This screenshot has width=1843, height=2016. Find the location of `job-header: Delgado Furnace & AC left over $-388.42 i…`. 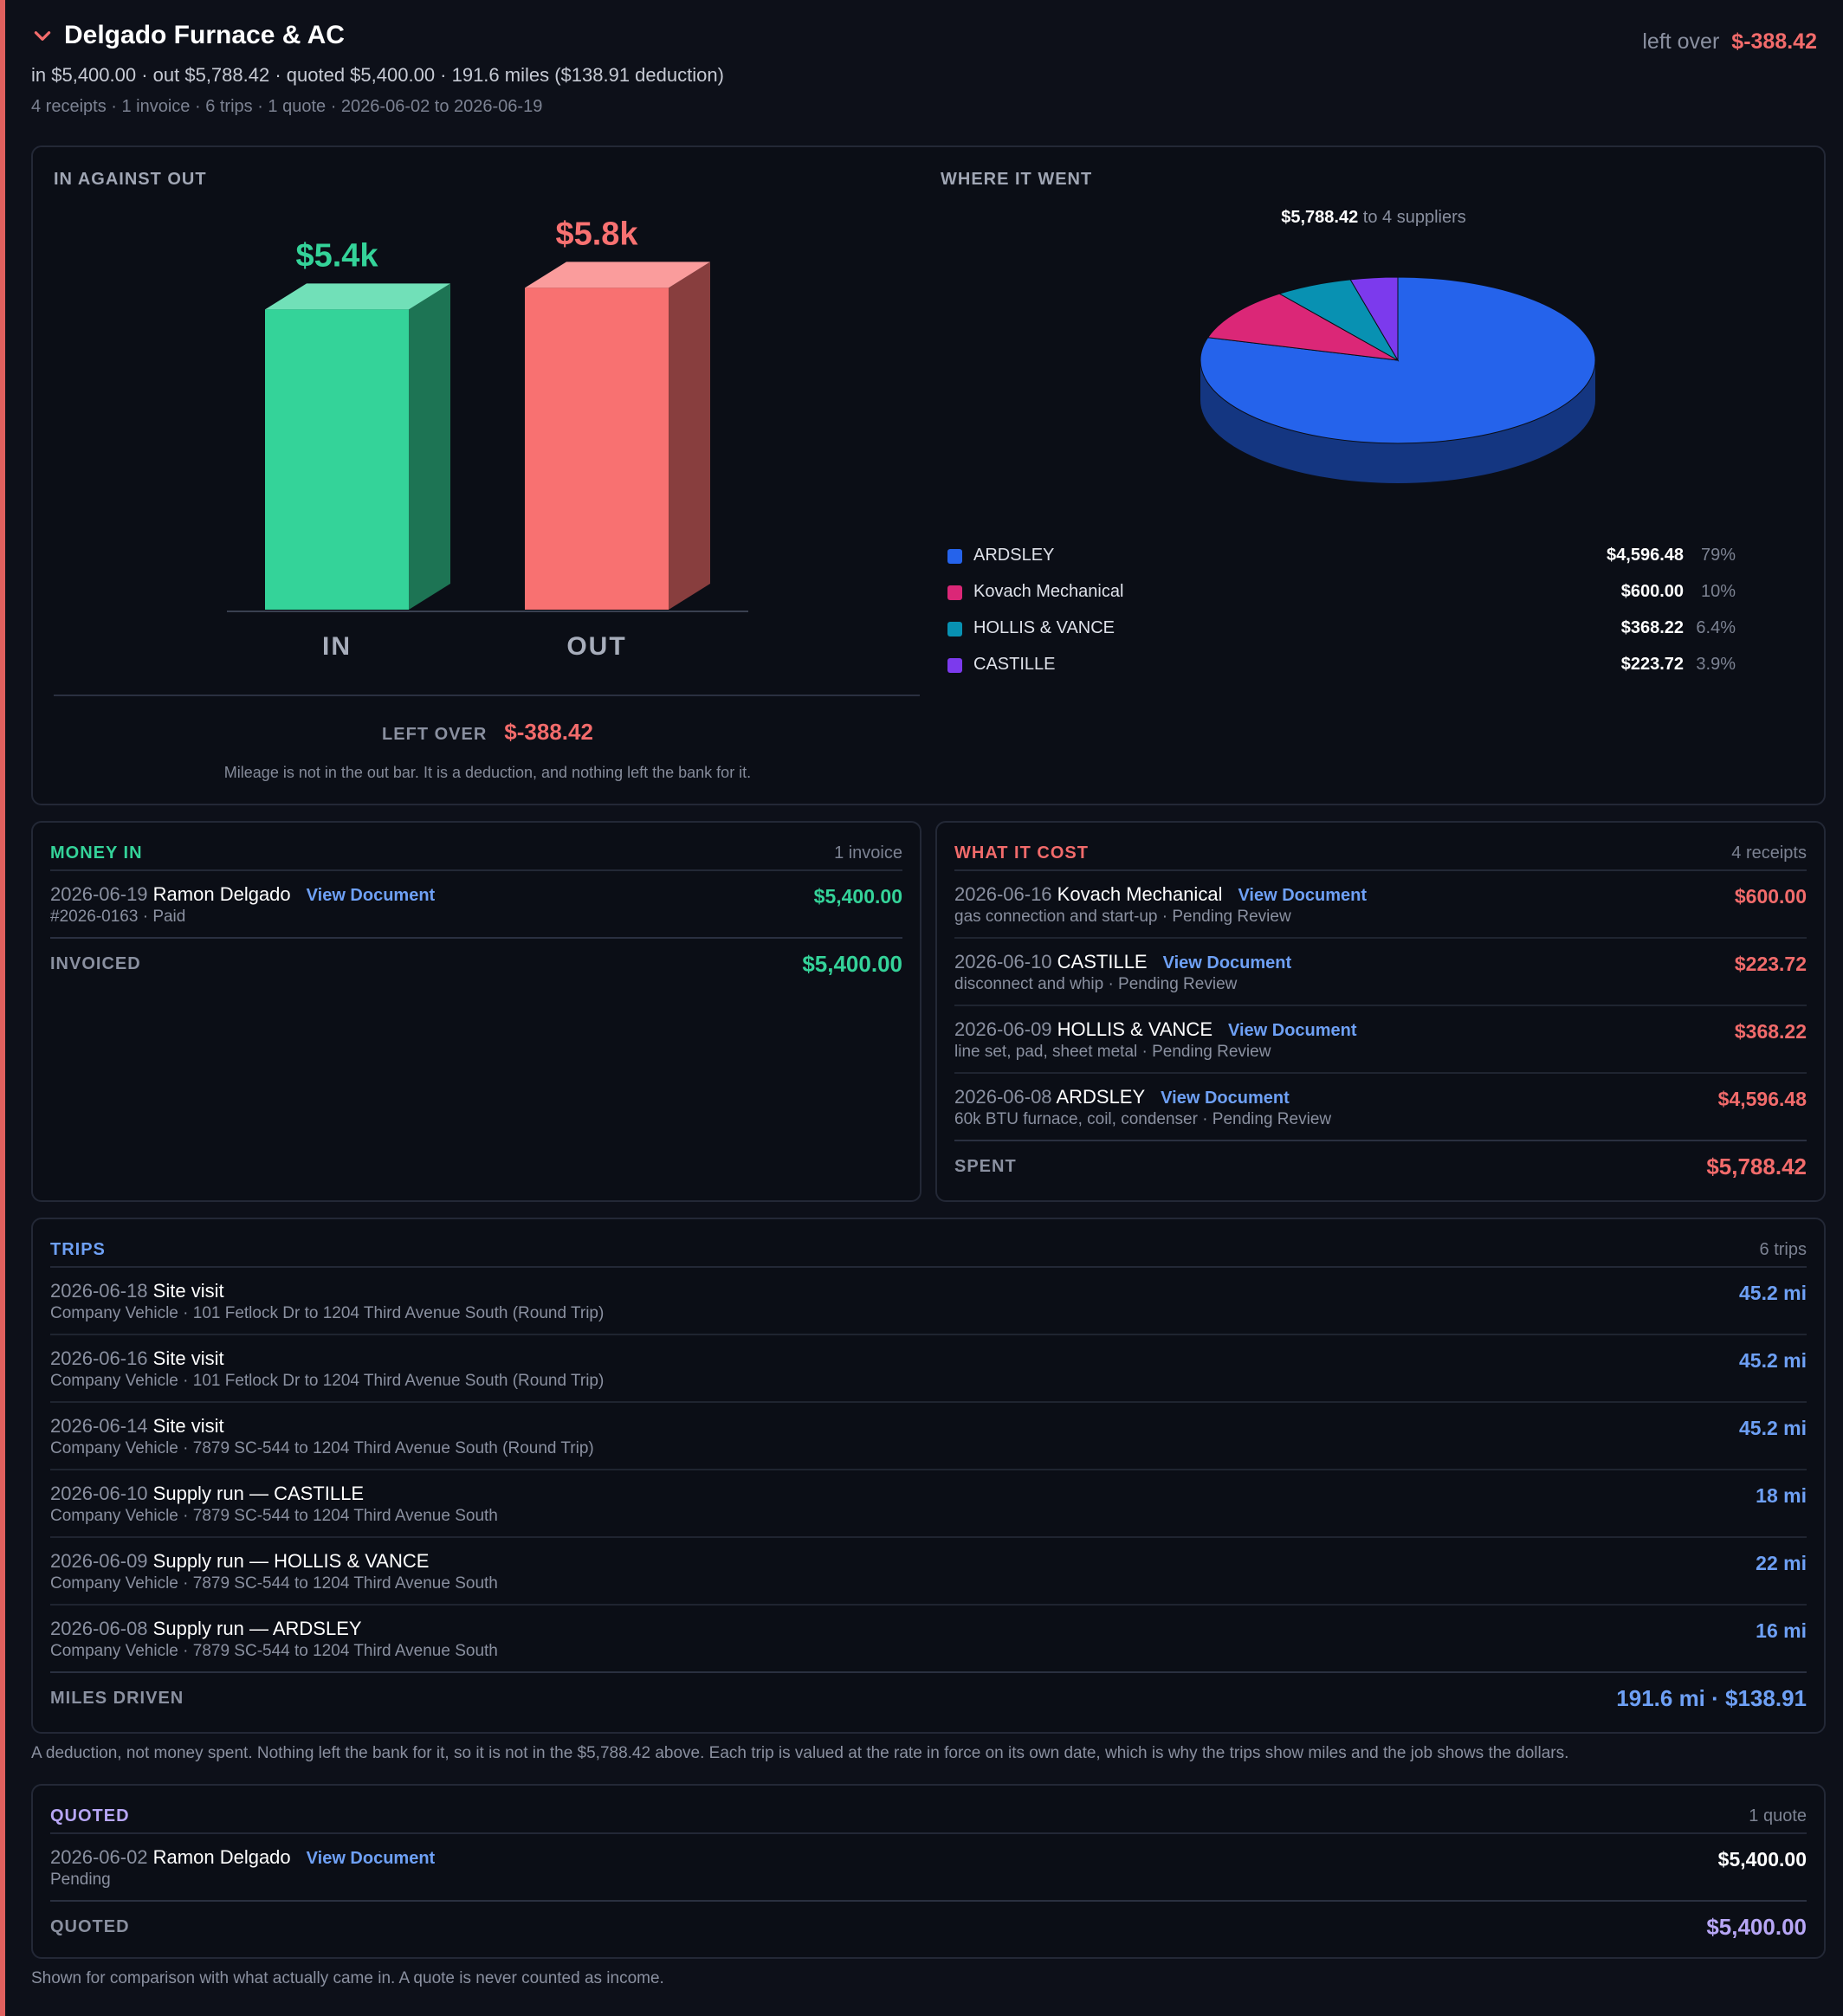

job-header: Delgado Furnace & AC left over $-388.42 i… is located at coordinates (924, 69).